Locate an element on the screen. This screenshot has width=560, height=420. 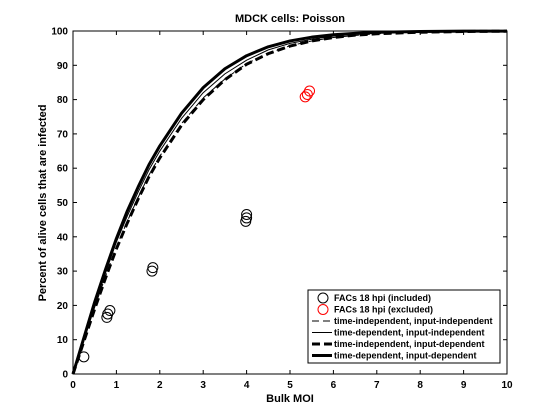
legend-entry-label: FACs 18 hpi (excluded) is located at coordinates (383, 310).